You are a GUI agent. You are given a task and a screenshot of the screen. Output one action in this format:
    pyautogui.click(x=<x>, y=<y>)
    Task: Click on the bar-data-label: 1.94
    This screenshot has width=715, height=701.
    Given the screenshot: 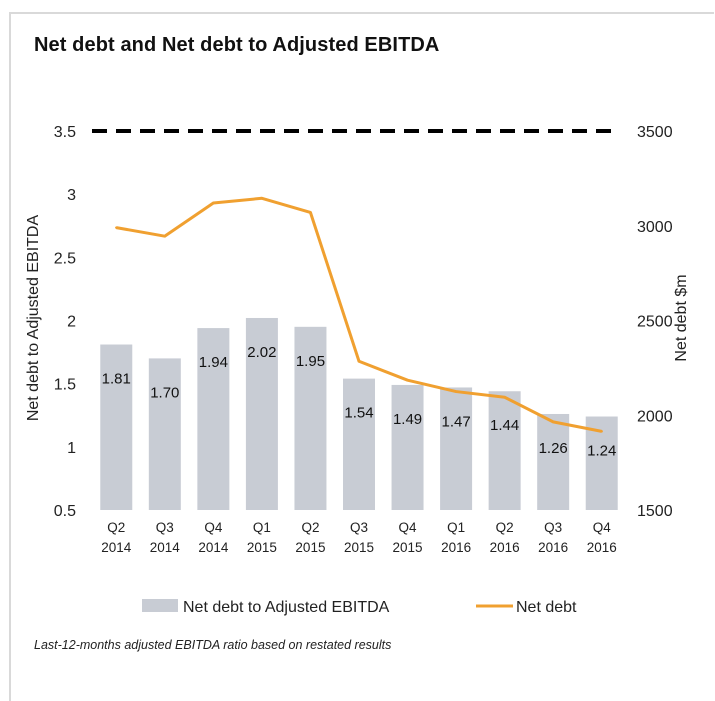 What is the action you would take?
    pyautogui.click(x=213, y=362)
    